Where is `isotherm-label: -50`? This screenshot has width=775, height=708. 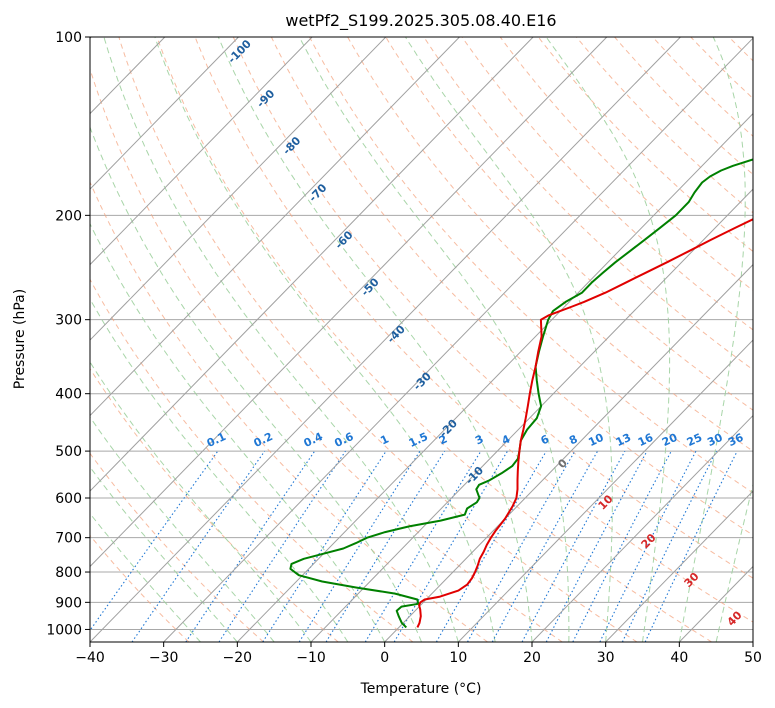
isotherm-label: -50 is located at coordinates (370, 287).